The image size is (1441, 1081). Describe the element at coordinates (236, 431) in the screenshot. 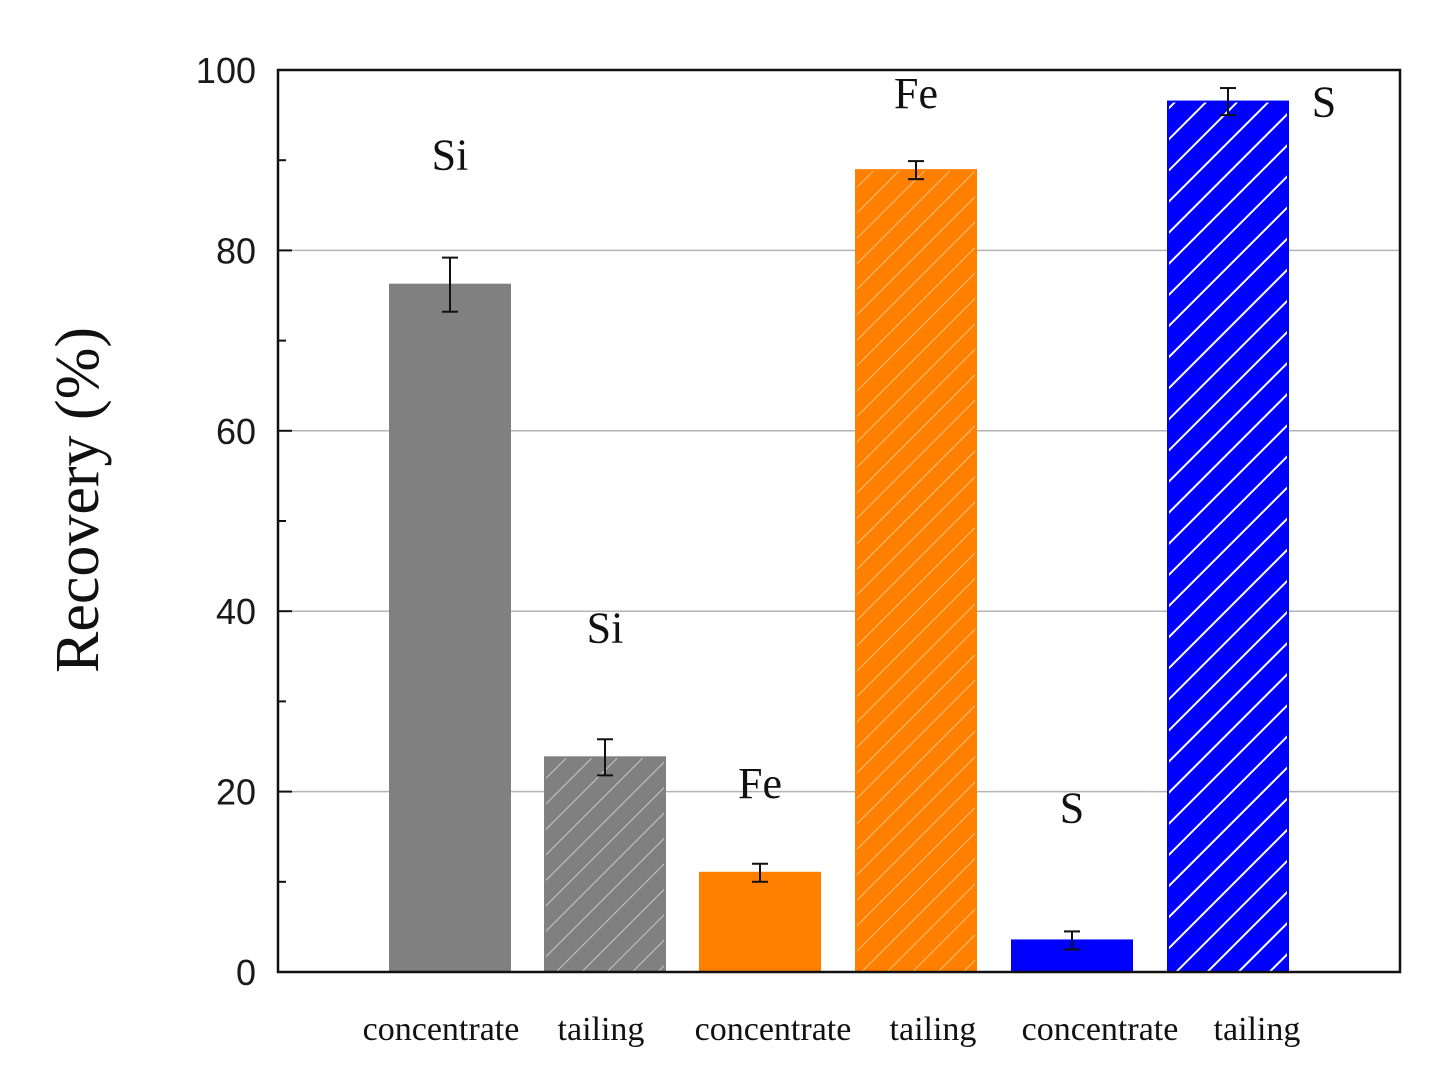

I see `y-tick-label: 60` at that location.